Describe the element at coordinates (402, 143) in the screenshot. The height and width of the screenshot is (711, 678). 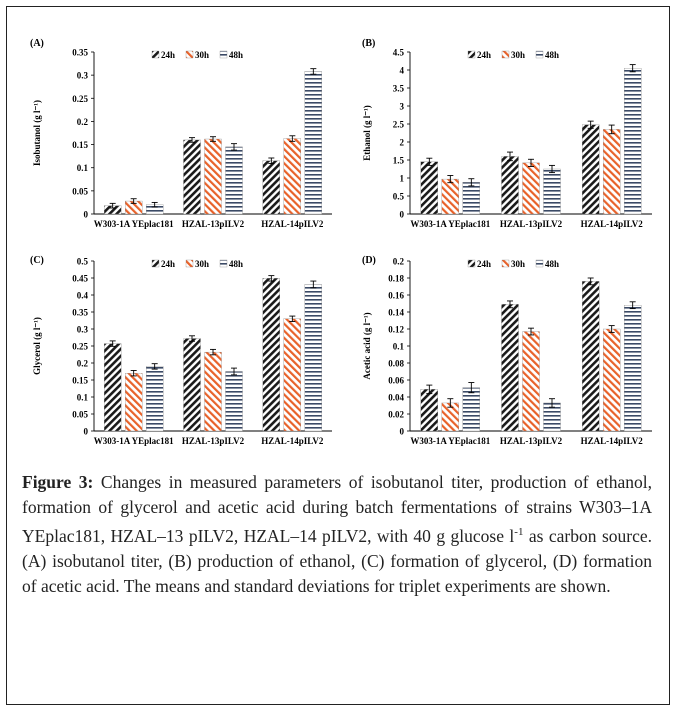
I see `y-tick-label: 2` at that location.